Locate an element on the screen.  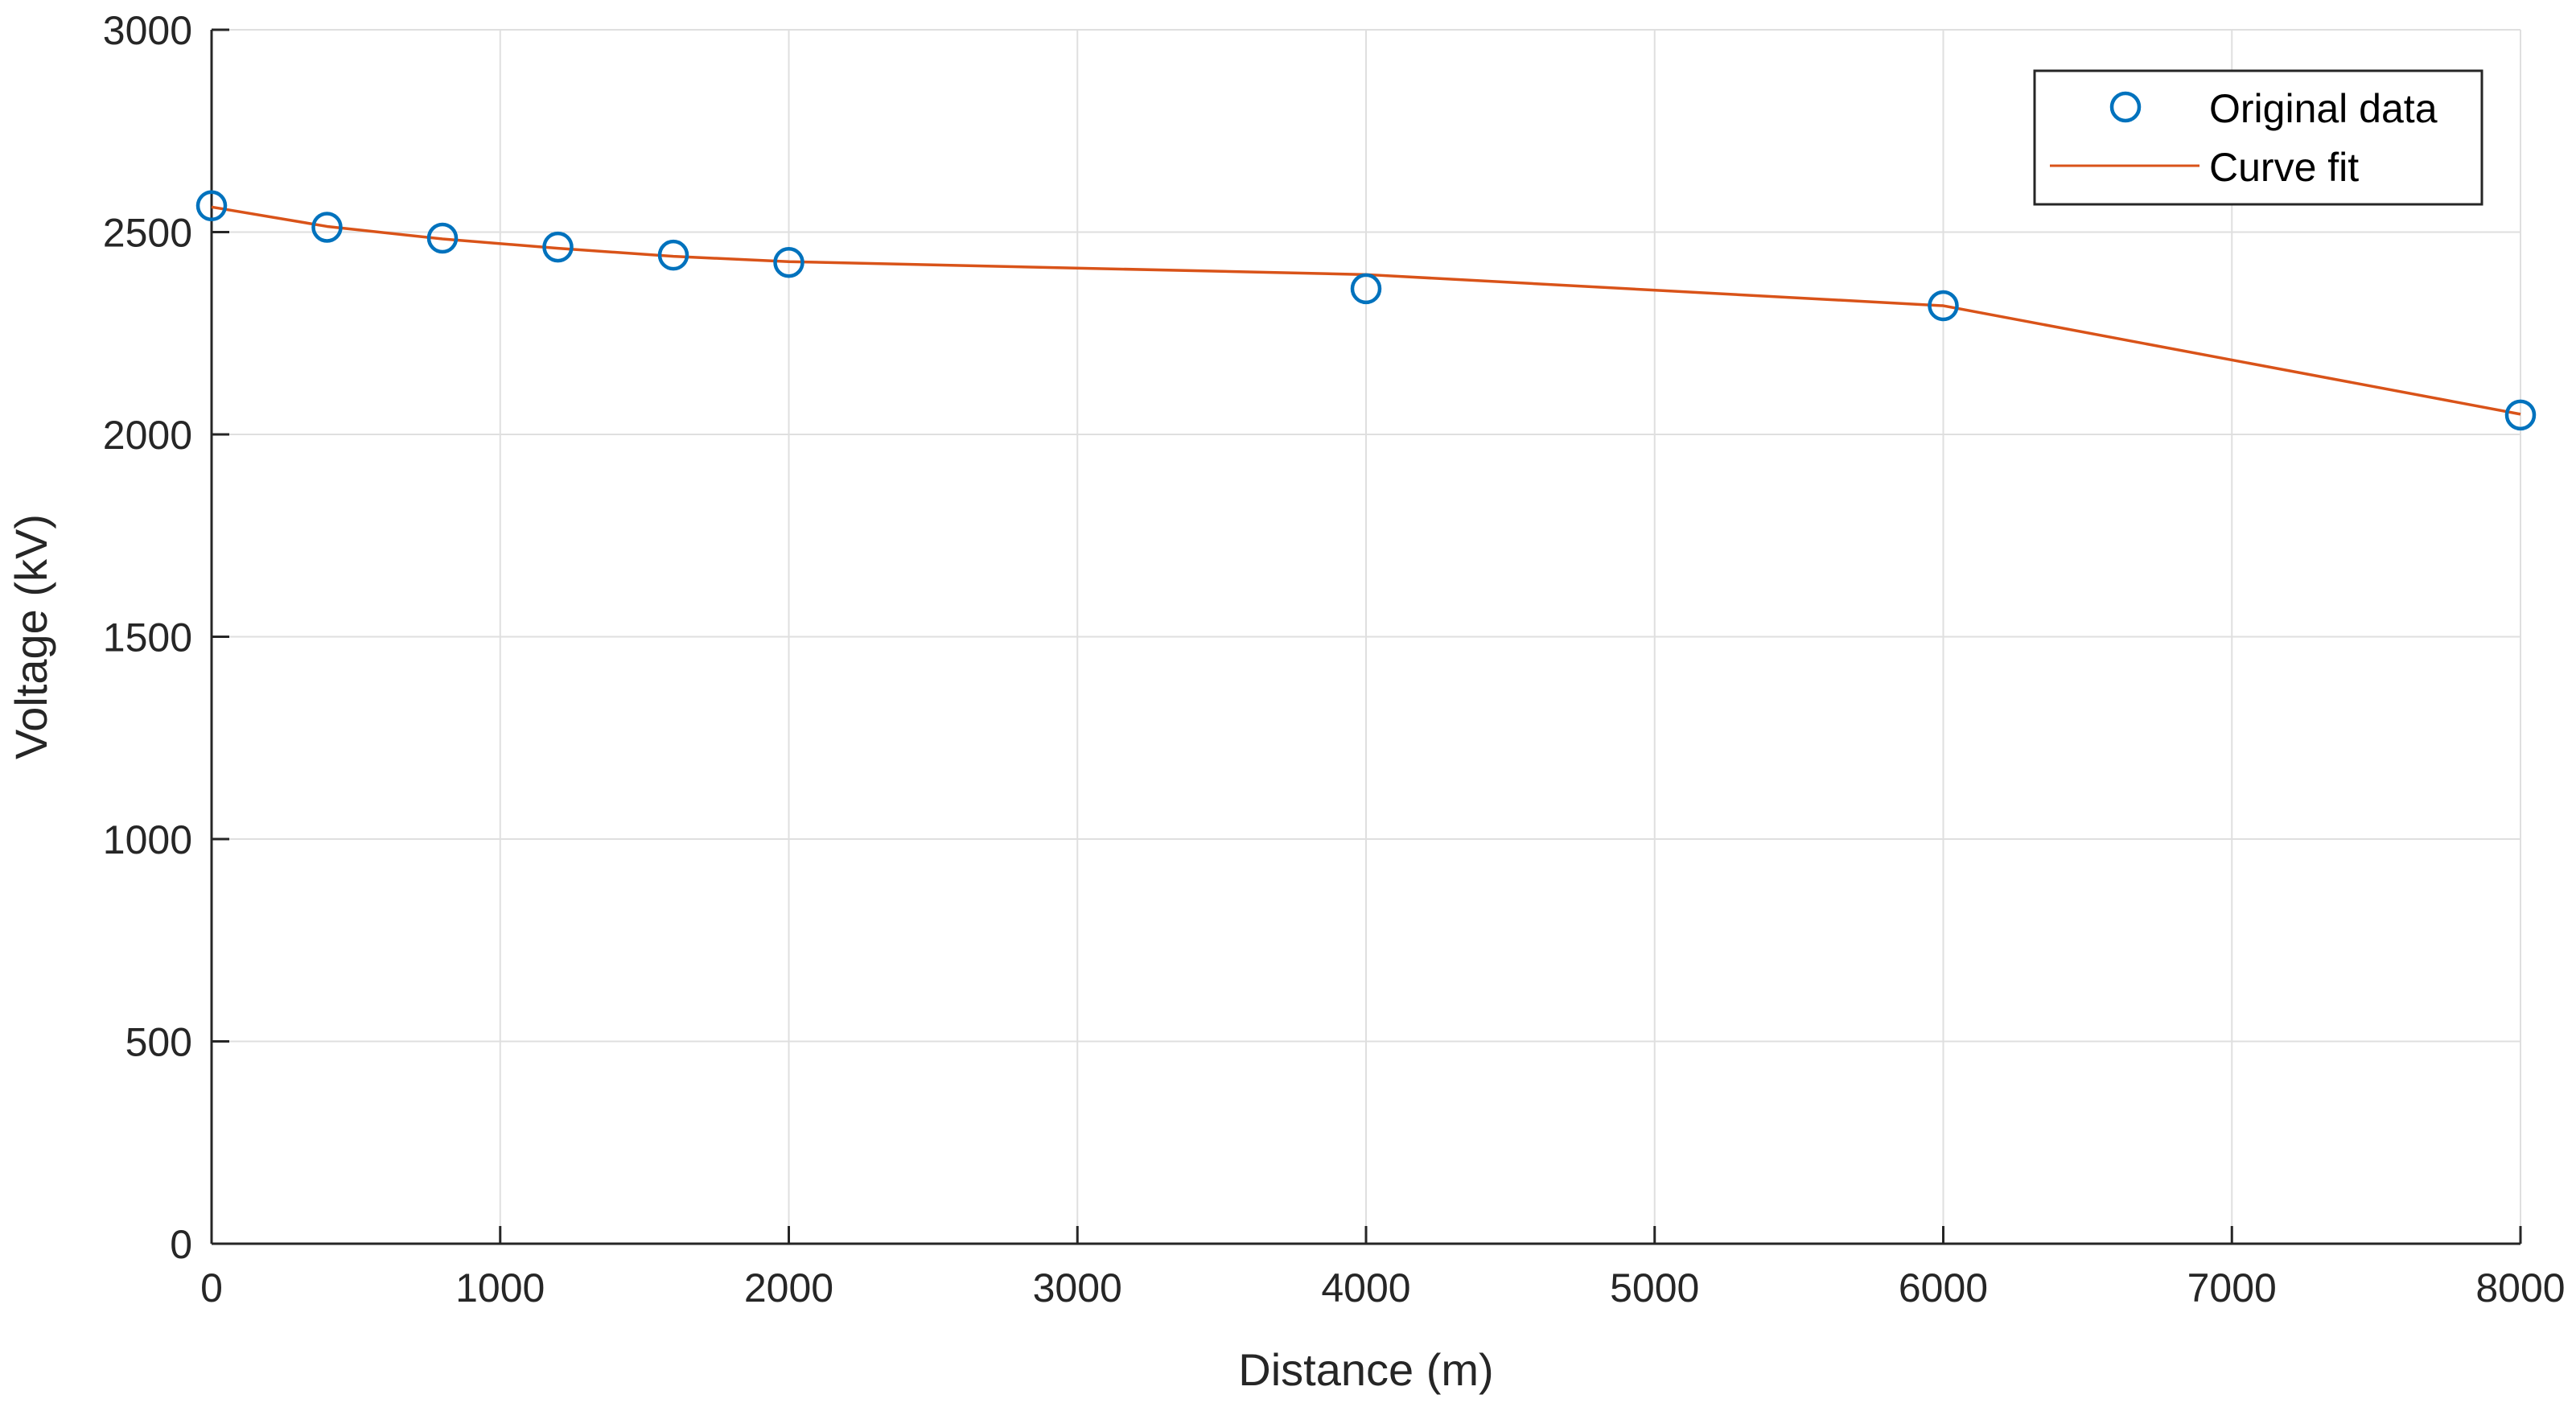
legend-box is located at coordinates (2258, 138).